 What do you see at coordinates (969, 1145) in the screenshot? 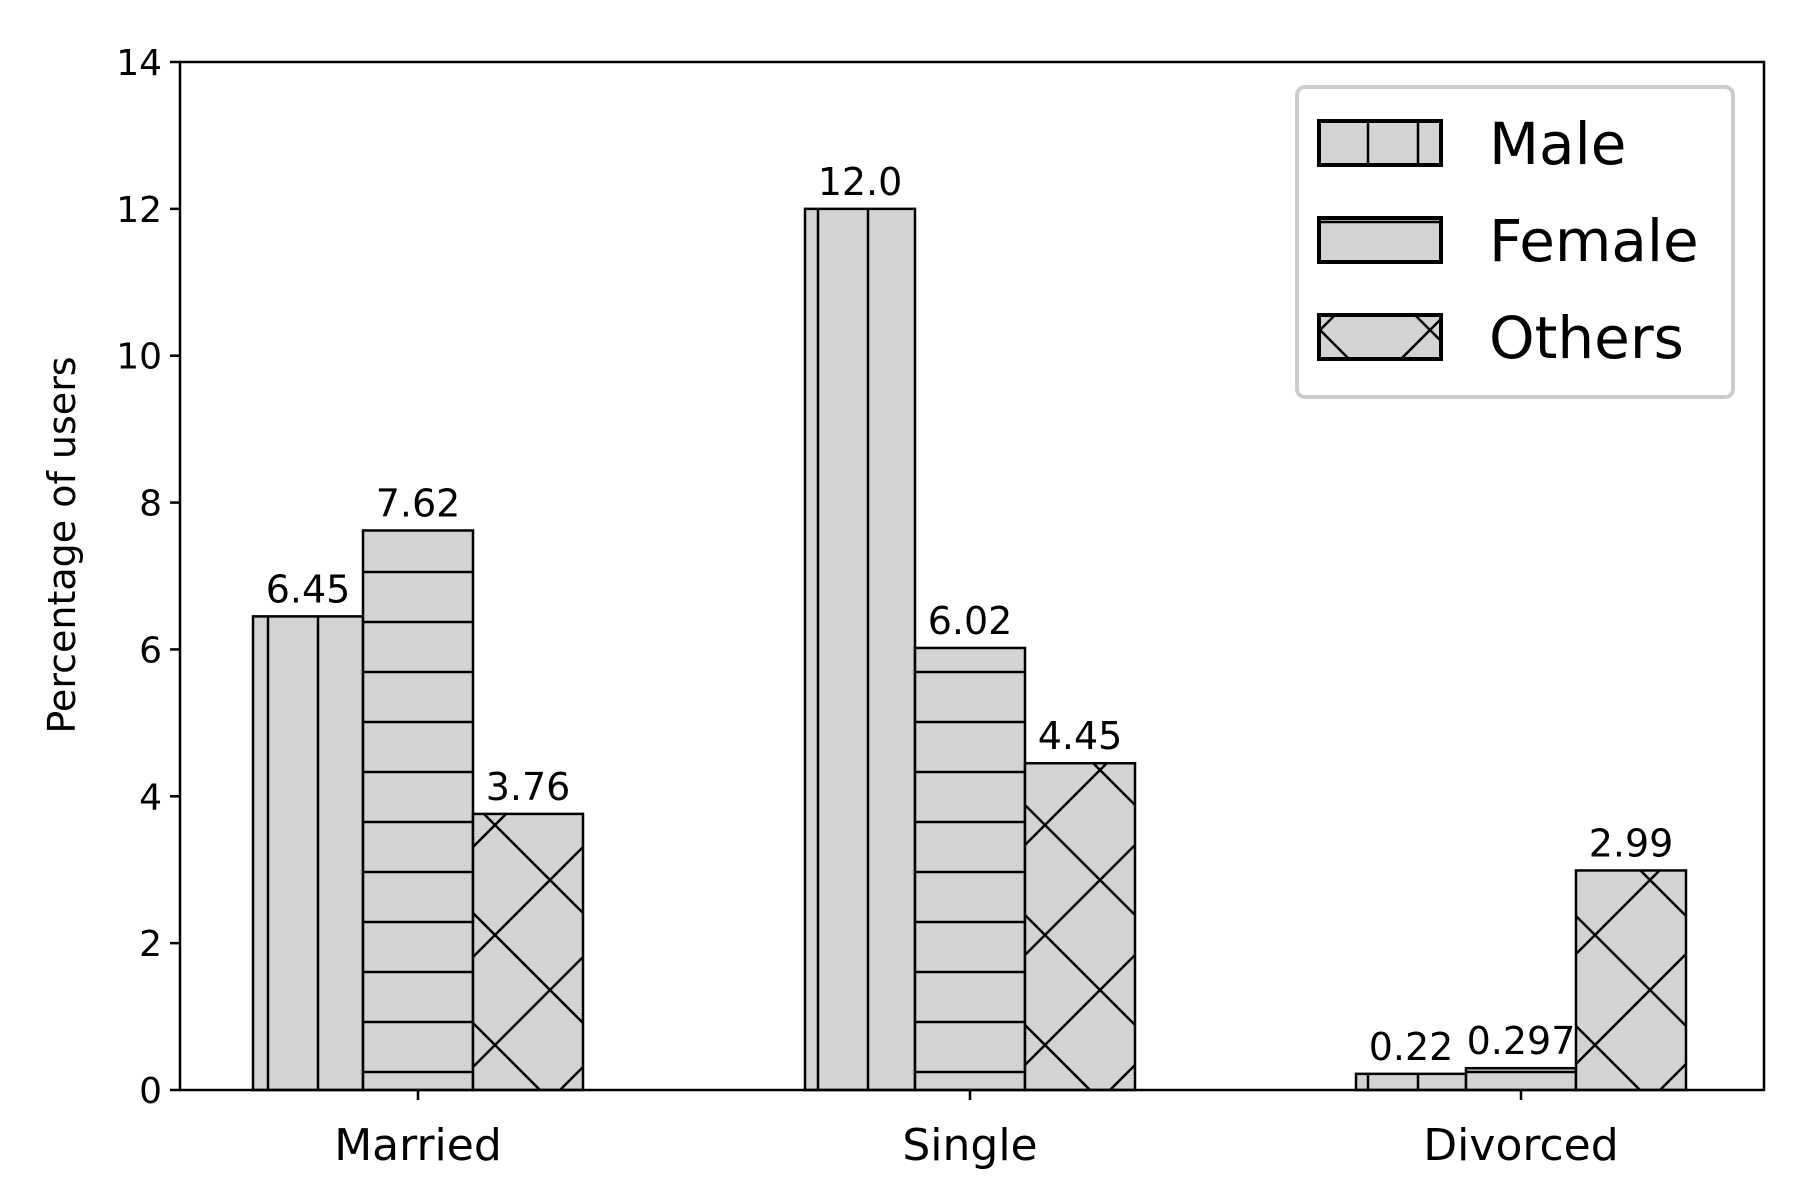
I see `x-tick-label: Single` at bounding box center [969, 1145].